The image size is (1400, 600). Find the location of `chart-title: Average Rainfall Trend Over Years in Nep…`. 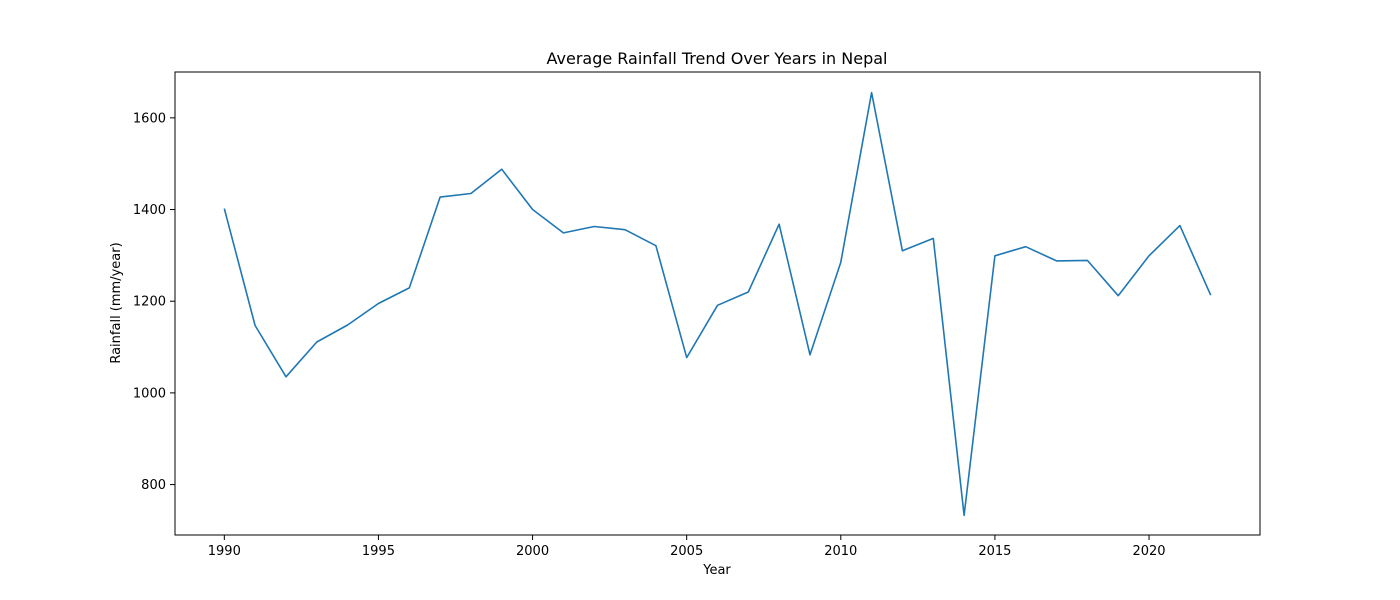

chart-title: Average Rainfall Trend Over Years in Nep… is located at coordinates (717, 58).